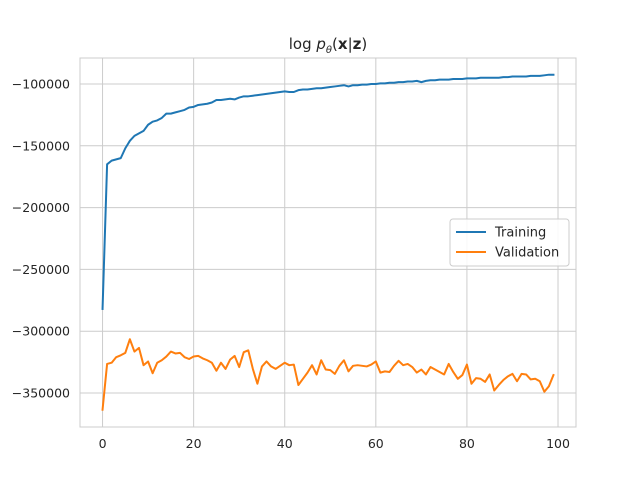 The width and height of the screenshot is (640, 480). What do you see at coordinates (328, 374) in the screenshot?
I see `series-line-validation` at bounding box center [328, 374].